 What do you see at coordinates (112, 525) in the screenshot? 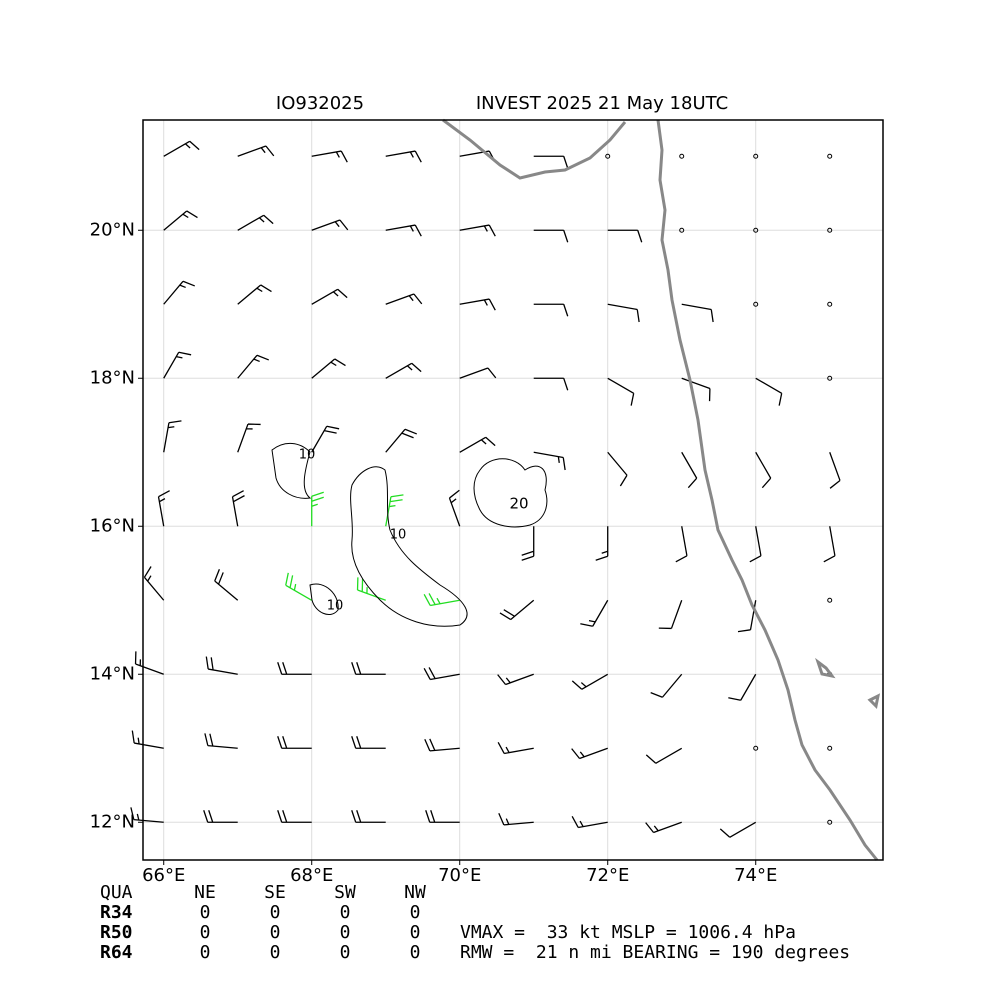
I see `y-tick-label: 16°N` at bounding box center [112, 525].